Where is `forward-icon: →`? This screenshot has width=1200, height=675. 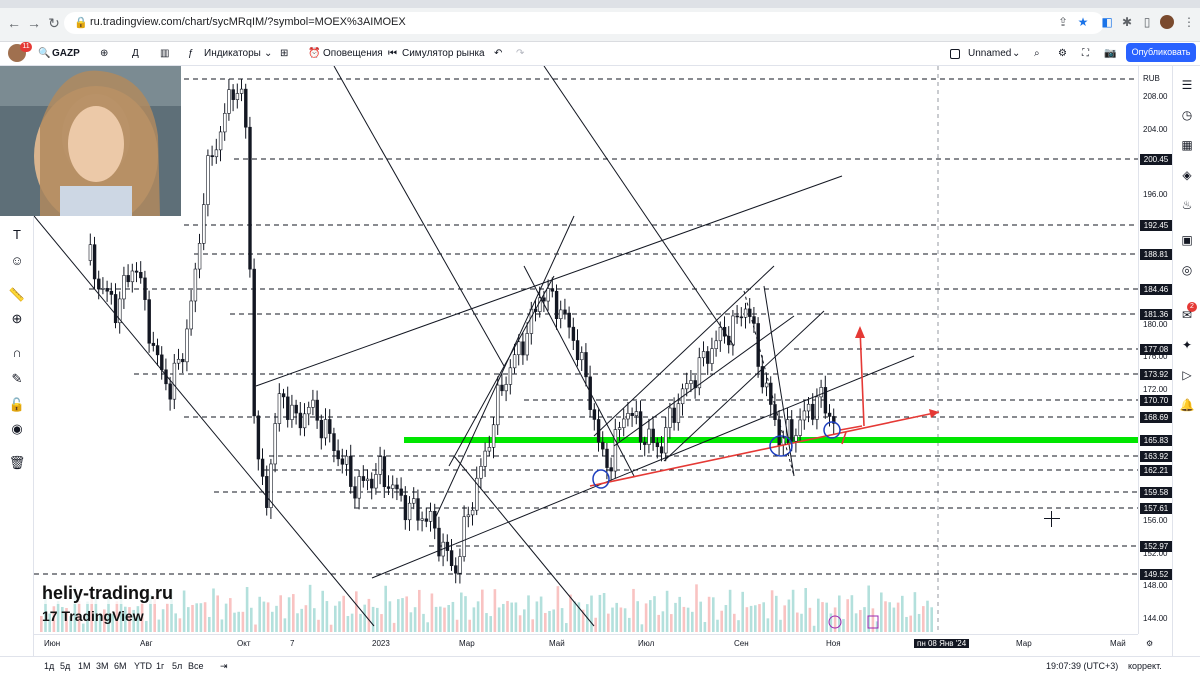
forward-icon: → is located at coordinates (34, 23).